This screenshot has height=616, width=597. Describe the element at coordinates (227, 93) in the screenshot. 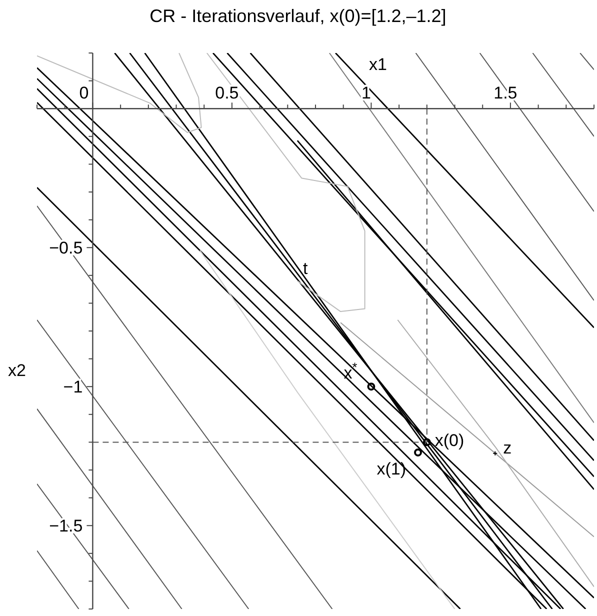

I see `x-tick-label: 0.5` at that location.